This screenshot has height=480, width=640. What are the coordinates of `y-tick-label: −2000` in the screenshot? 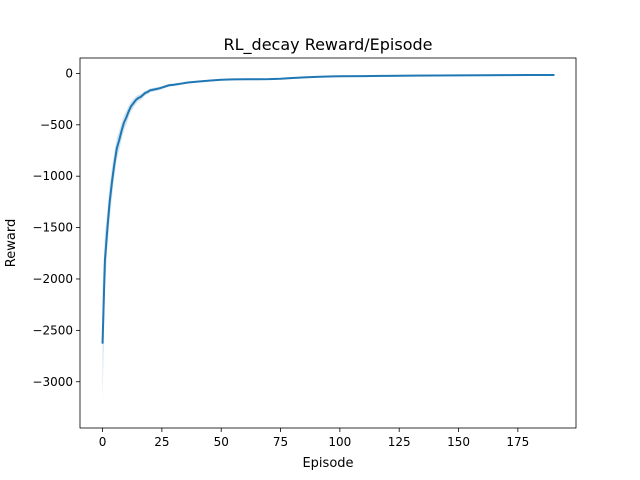 It's located at (52, 279).